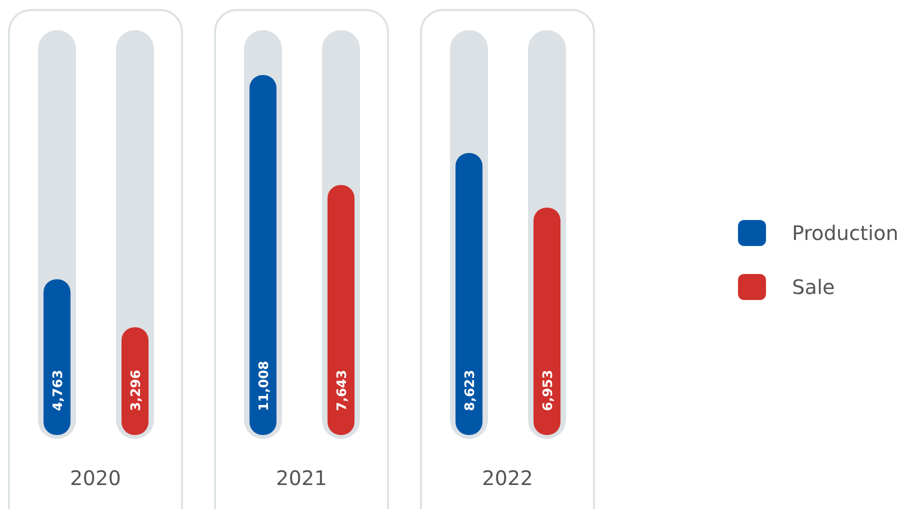 The height and width of the screenshot is (509, 910). I want to click on x-tick-label: 2021, so click(301, 478).